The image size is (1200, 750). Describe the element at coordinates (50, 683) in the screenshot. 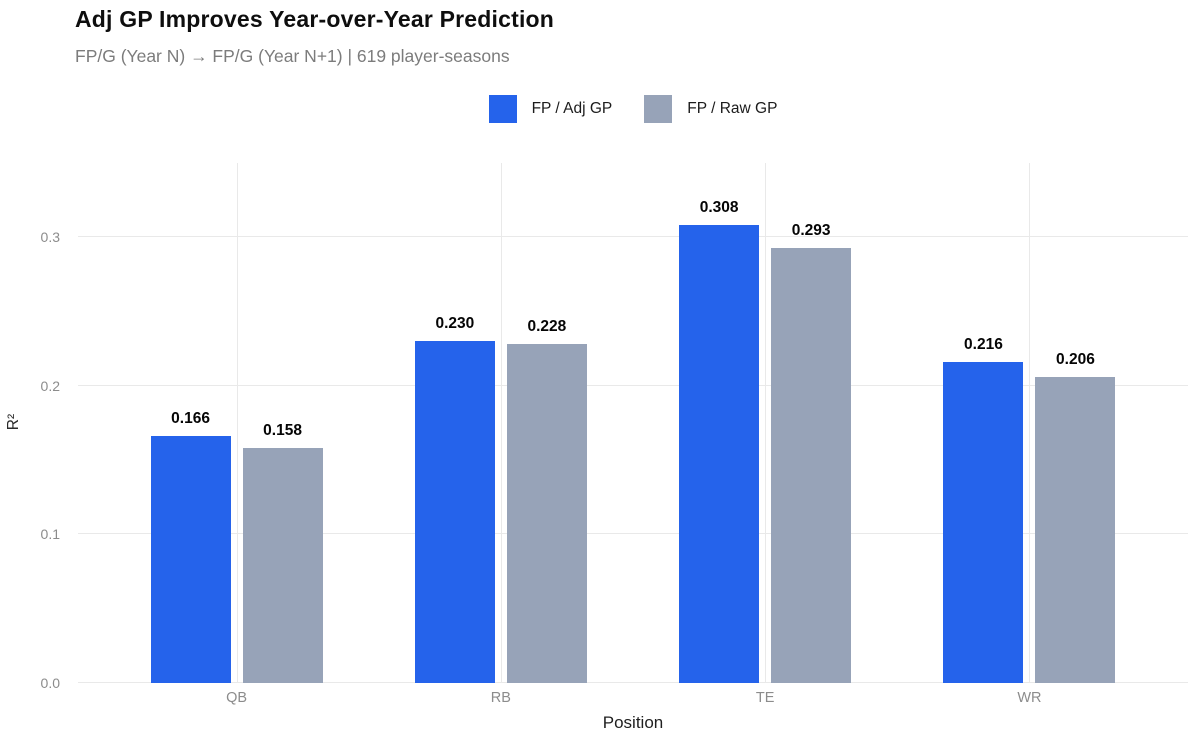

I see `y-tick-label: 0.0` at that location.